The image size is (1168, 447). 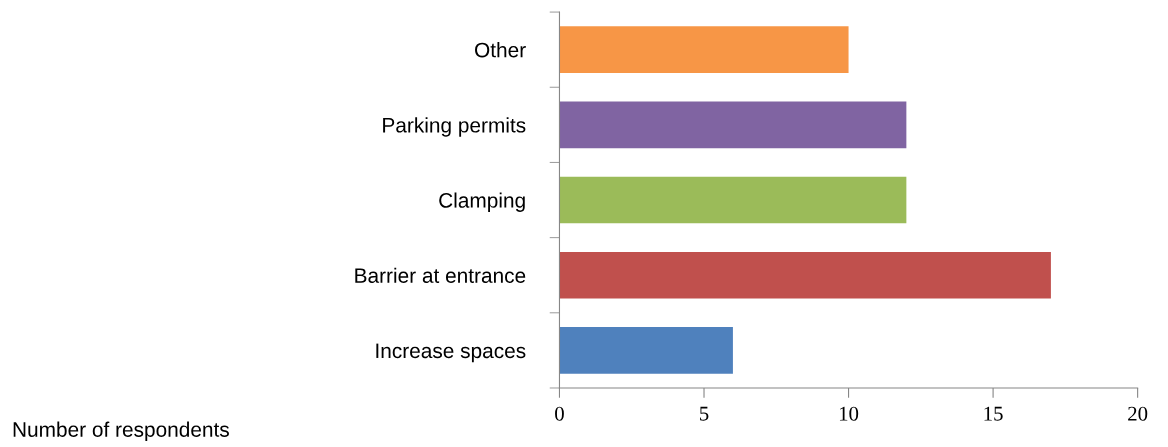 What do you see at coordinates (559, 413) in the screenshot?
I see `x-tick-label: 0` at bounding box center [559, 413].